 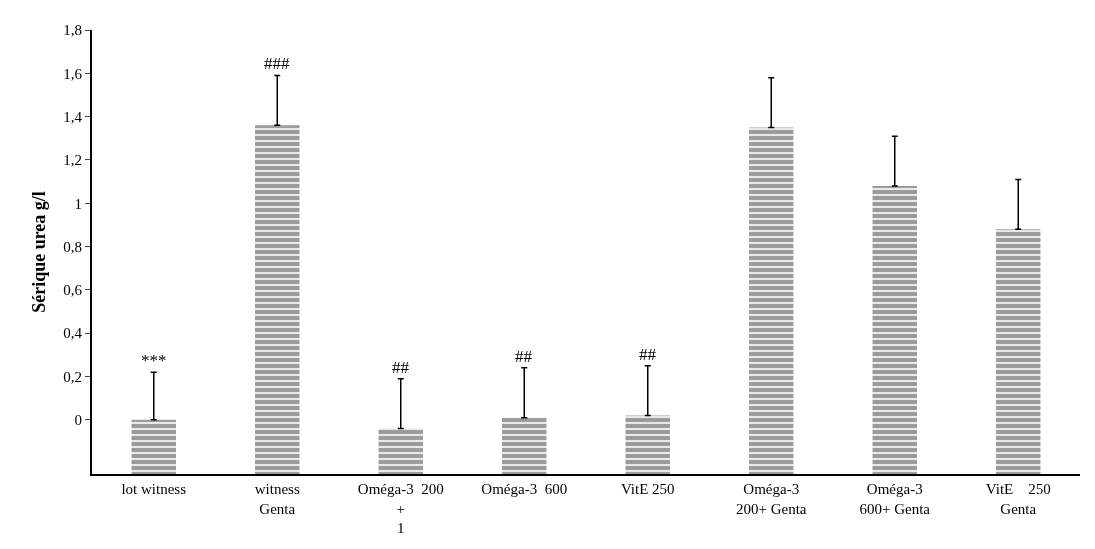 What do you see at coordinates (73, 290) in the screenshot?
I see `y-tick-label: 0,6` at bounding box center [73, 290].